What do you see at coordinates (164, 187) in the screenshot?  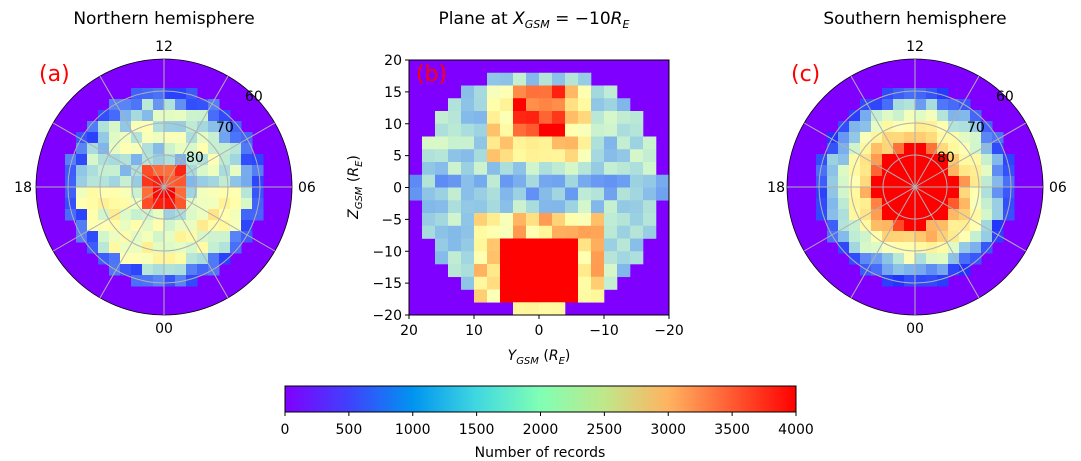 I see `panel-a-cells` at bounding box center [164, 187].